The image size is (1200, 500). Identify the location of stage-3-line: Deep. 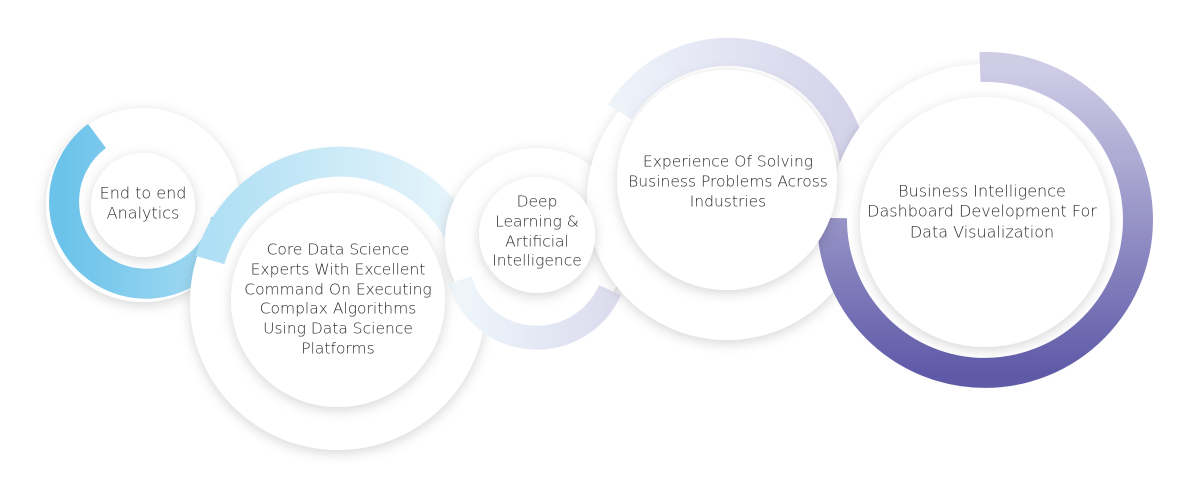
(537, 201).